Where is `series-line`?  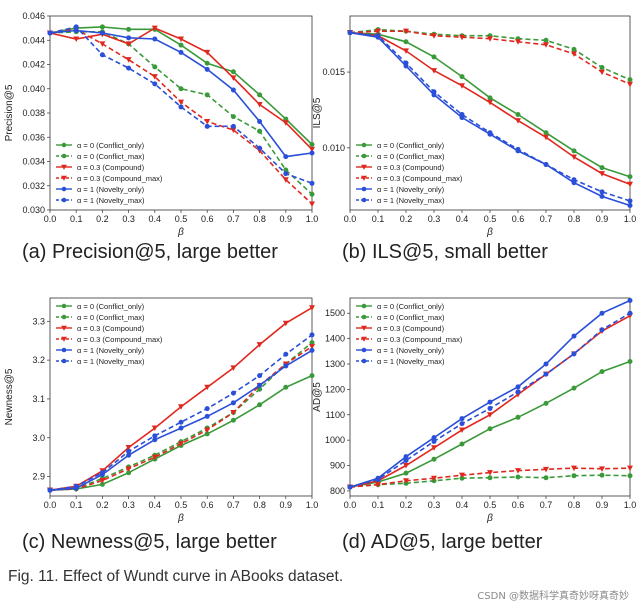 series-line is located at coordinates (181, 93).